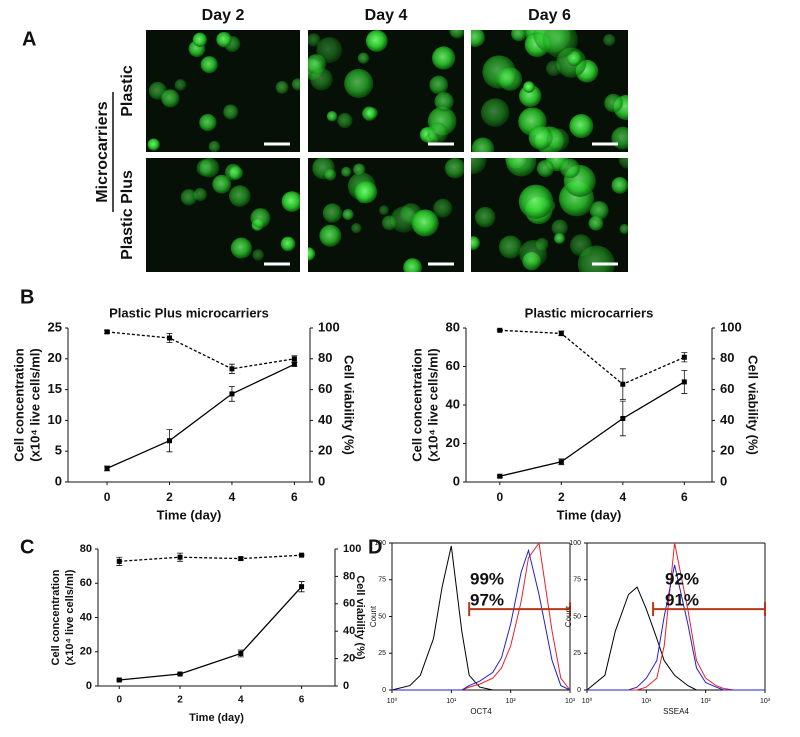  I want to click on y2-tick-label: 100, so click(329, 326).